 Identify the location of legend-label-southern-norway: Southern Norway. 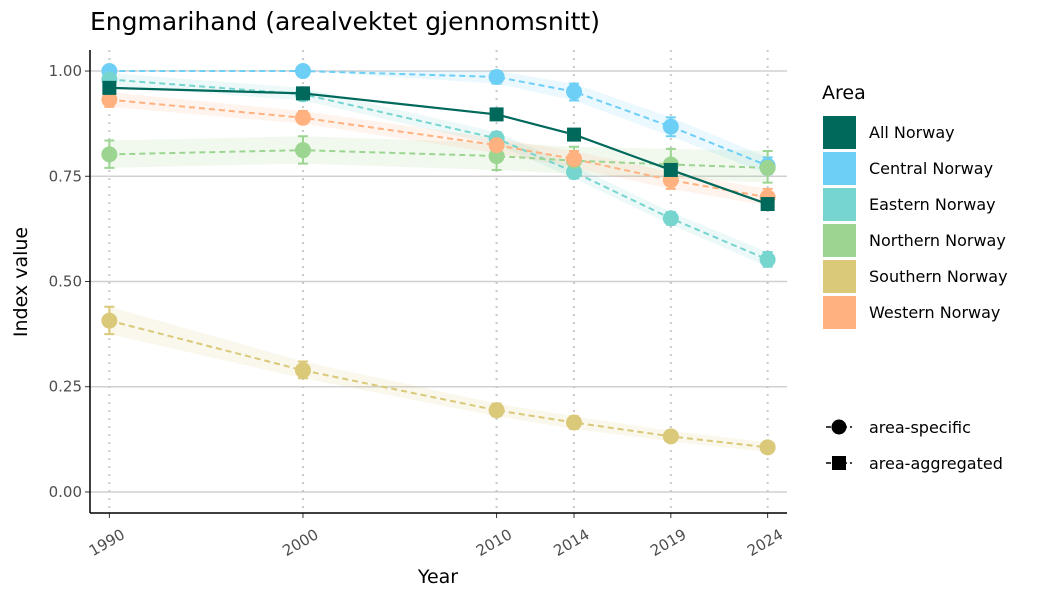
(938, 276).